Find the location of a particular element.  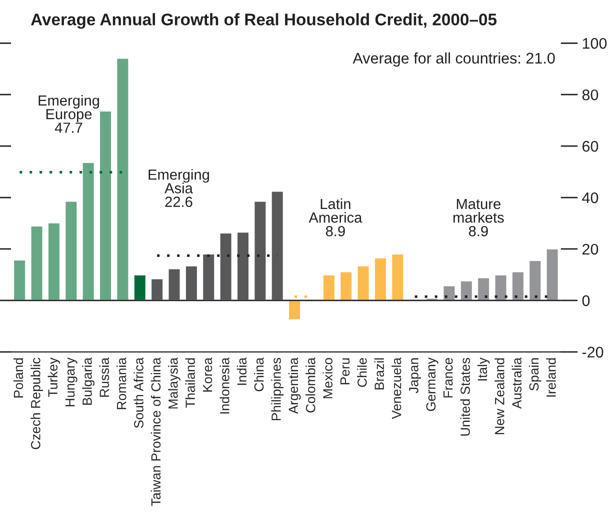

x-tick-label: Korea is located at coordinates (207, 374).